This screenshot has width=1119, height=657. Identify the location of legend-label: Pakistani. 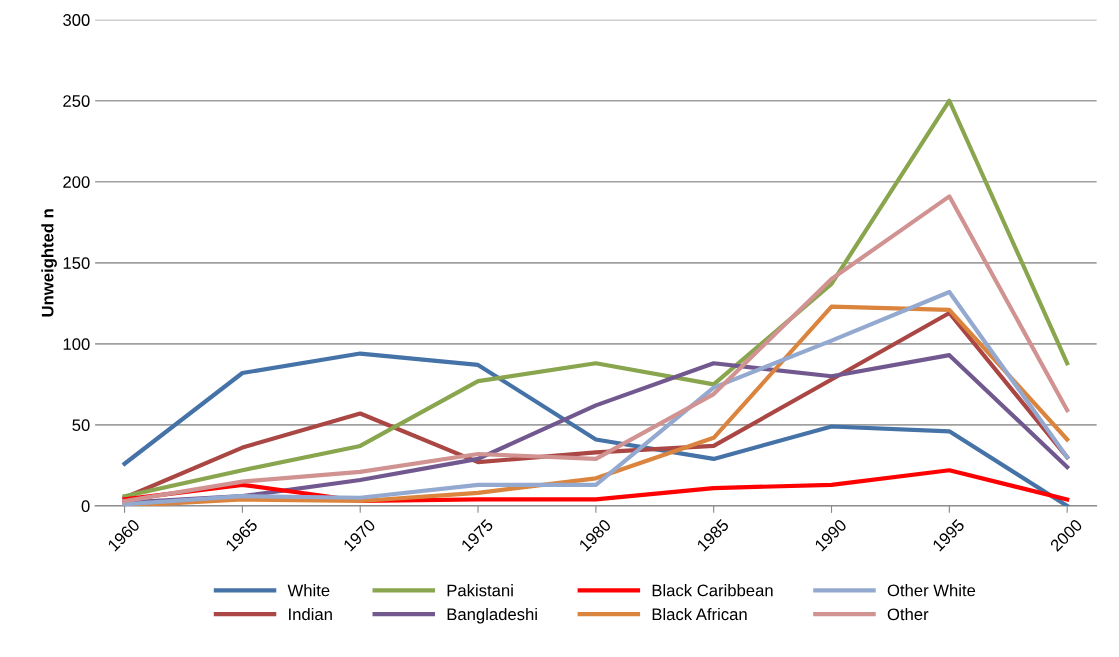
(480, 590).